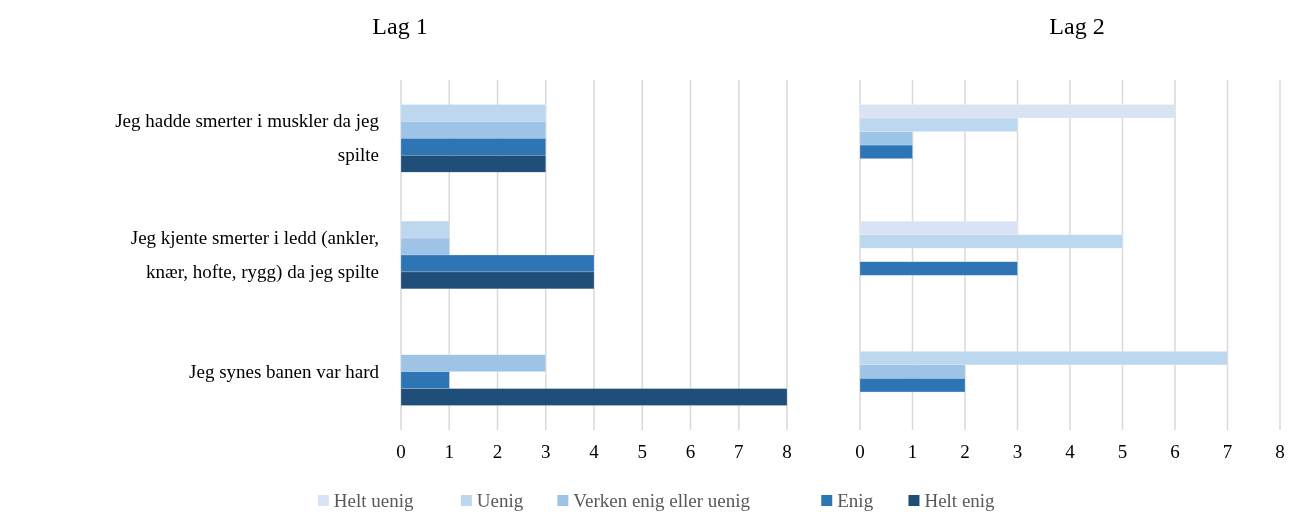 The width and height of the screenshot is (1310, 518). I want to click on legend-label: Enig, so click(855, 500).